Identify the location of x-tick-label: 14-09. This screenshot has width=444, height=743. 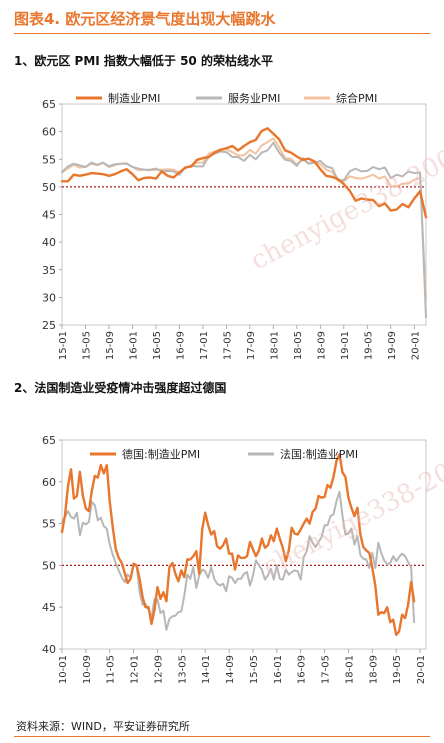
(230, 669).